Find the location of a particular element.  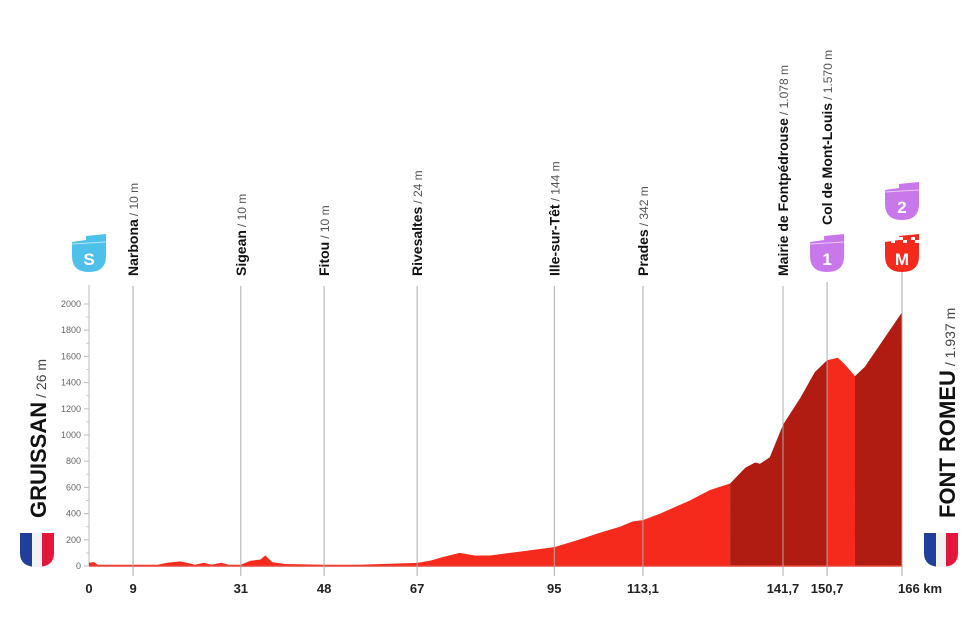

finish-elev: / 1.937 m is located at coordinates (950, 337).